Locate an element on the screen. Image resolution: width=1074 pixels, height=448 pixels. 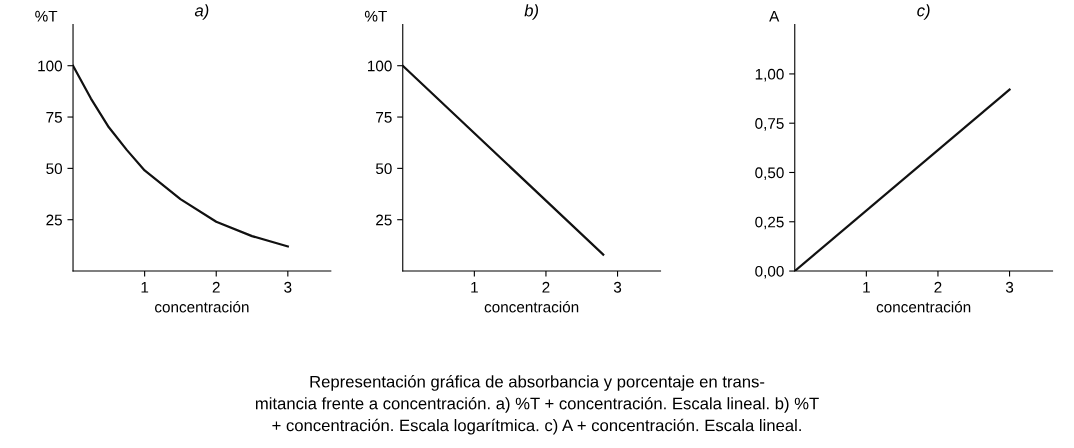
chart-title: c) is located at coordinates (923, 12).